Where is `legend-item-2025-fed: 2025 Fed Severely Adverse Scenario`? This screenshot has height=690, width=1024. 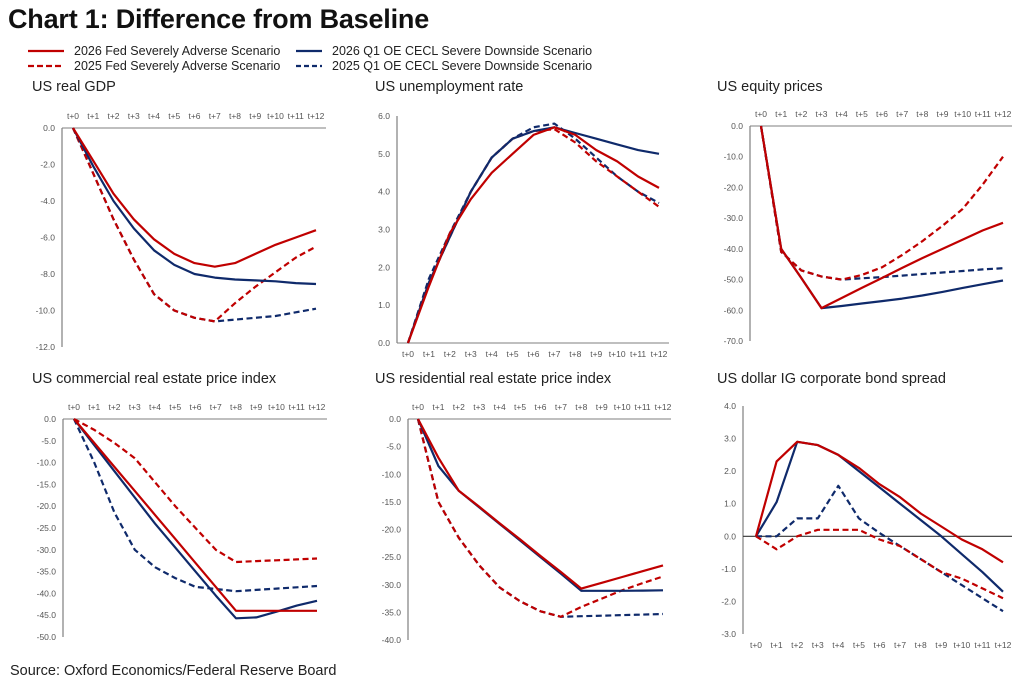
legend-item-2025-fed: 2025 Fed Severely Adverse Scenario is located at coordinates (154, 66).